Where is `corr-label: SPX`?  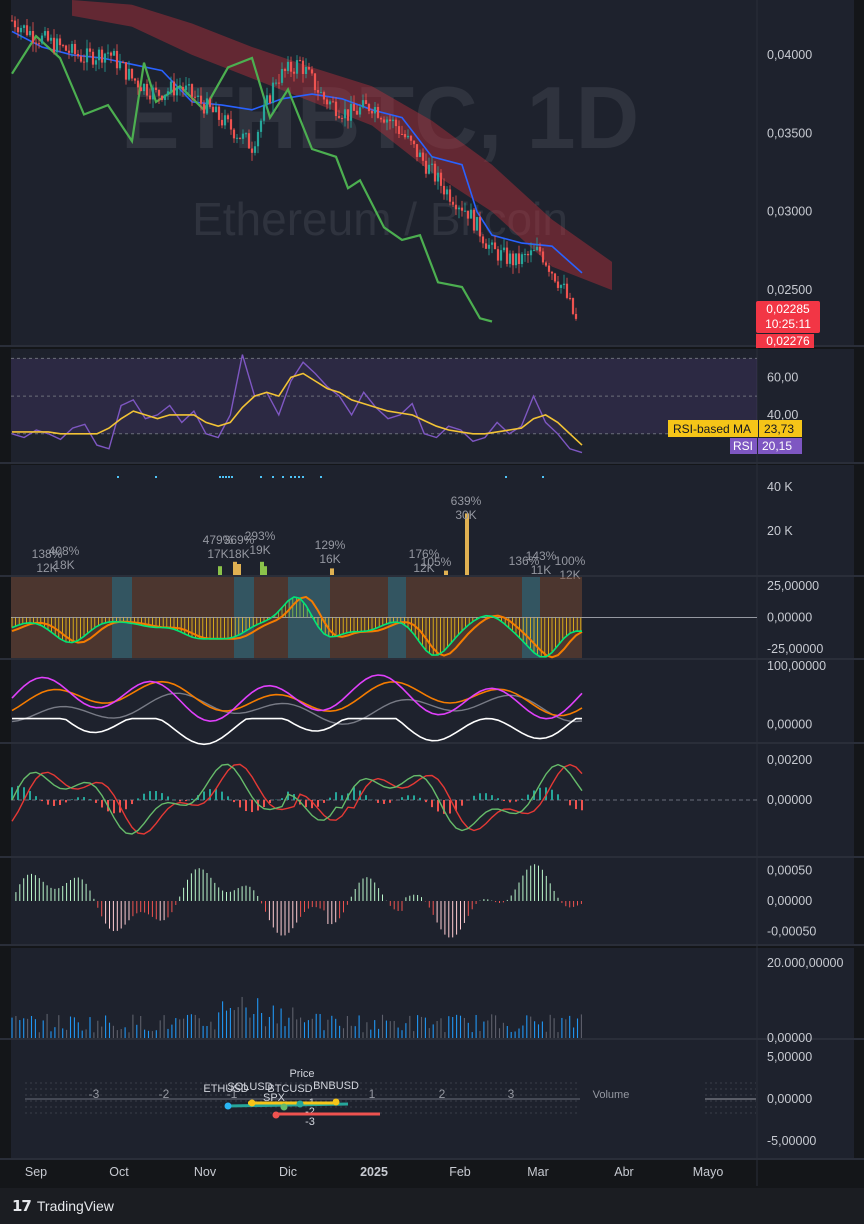
corr-label: SPX is located at coordinates (274, 1098).